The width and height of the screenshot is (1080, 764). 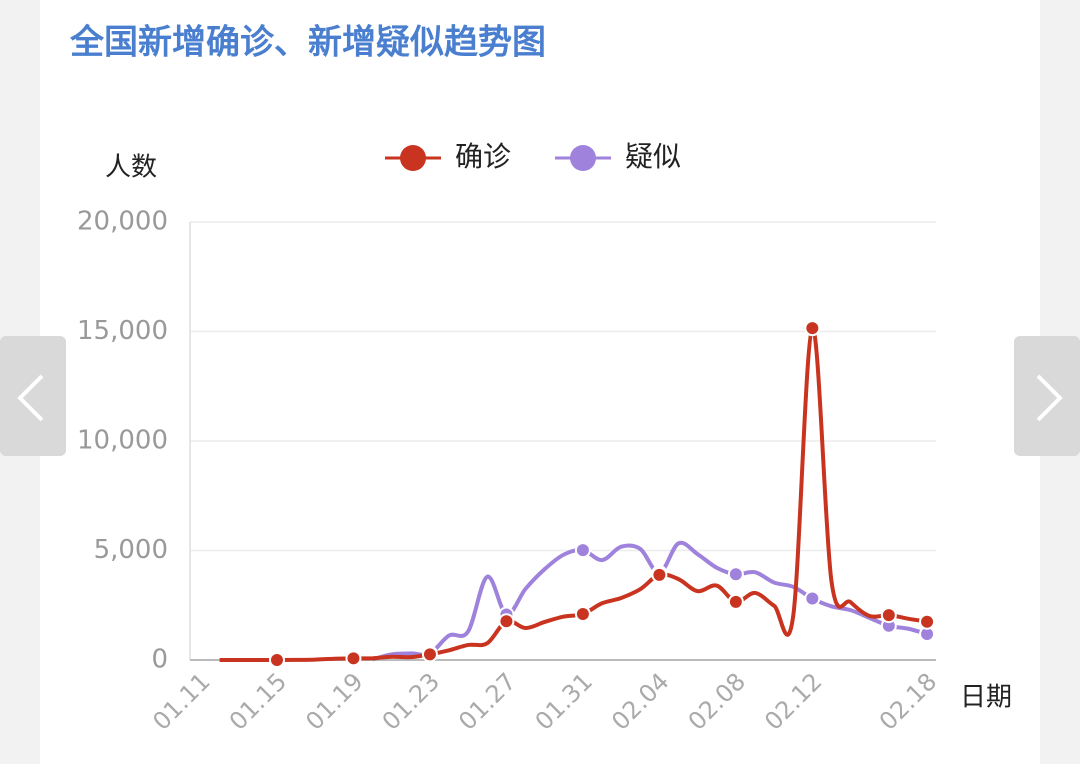 I want to click on legend-label: 疑似, so click(x=653, y=156).